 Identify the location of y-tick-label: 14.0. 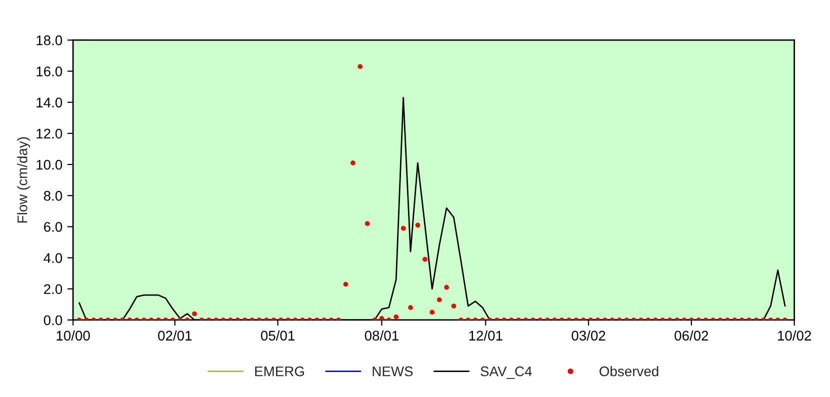
(49, 103).